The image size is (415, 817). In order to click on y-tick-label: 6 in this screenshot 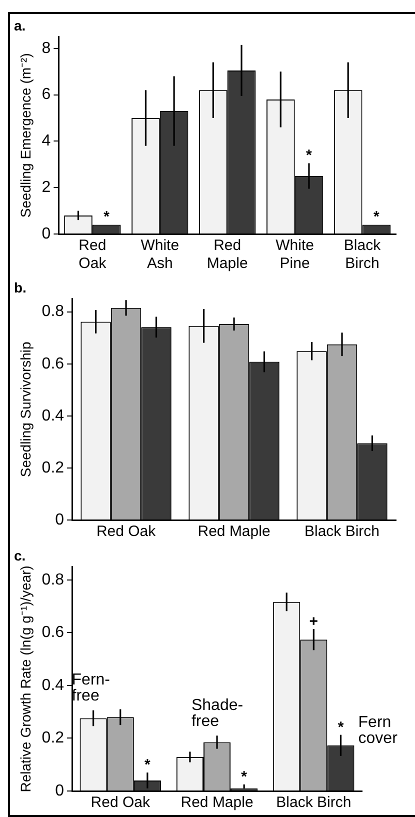, I will do `click(46, 95)`.